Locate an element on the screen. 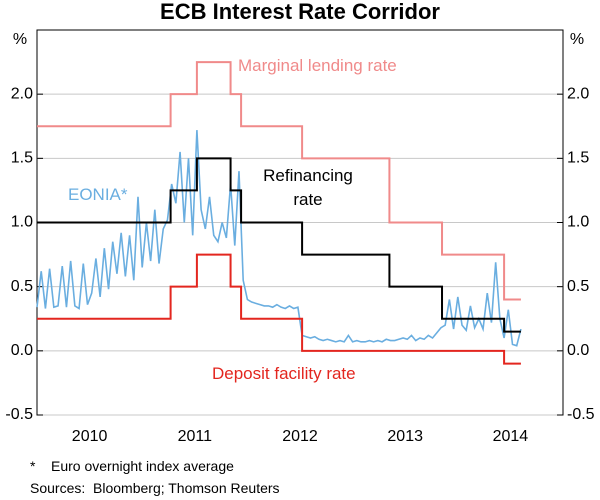  sources: Sources: Bloomberg; Thomson Reuters is located at coordinates (155, 488).